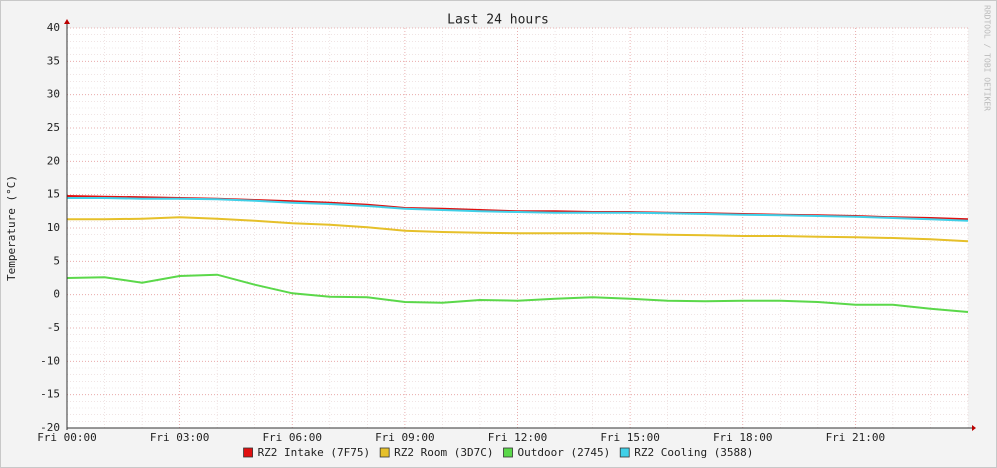  I want to click on legend-label: RZ2 Room (3D7C), so click(443, 452).